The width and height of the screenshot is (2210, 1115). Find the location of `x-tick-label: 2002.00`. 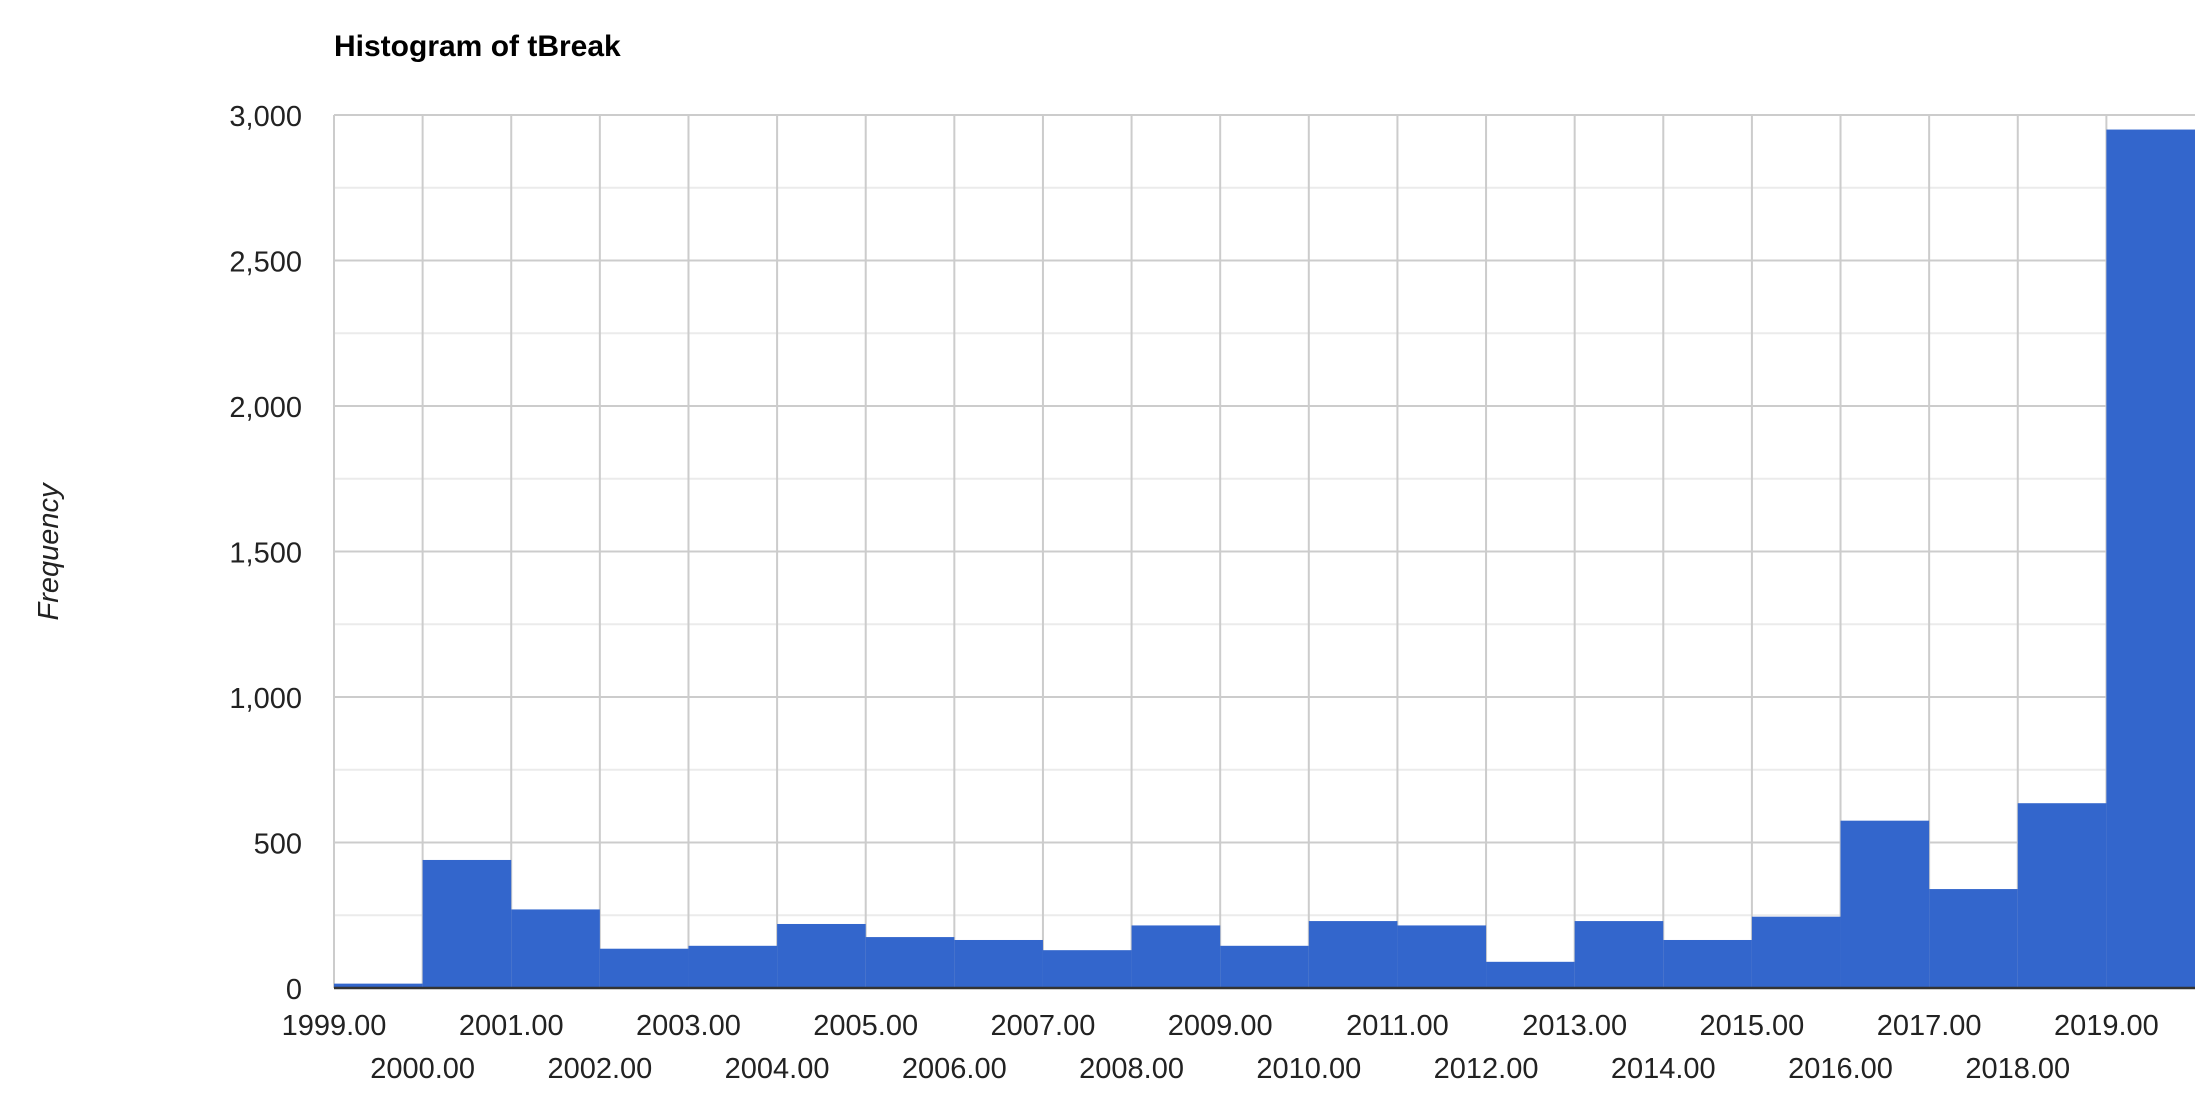

x-tick-label: 2002.00 is located at coordinates (599, 1069).